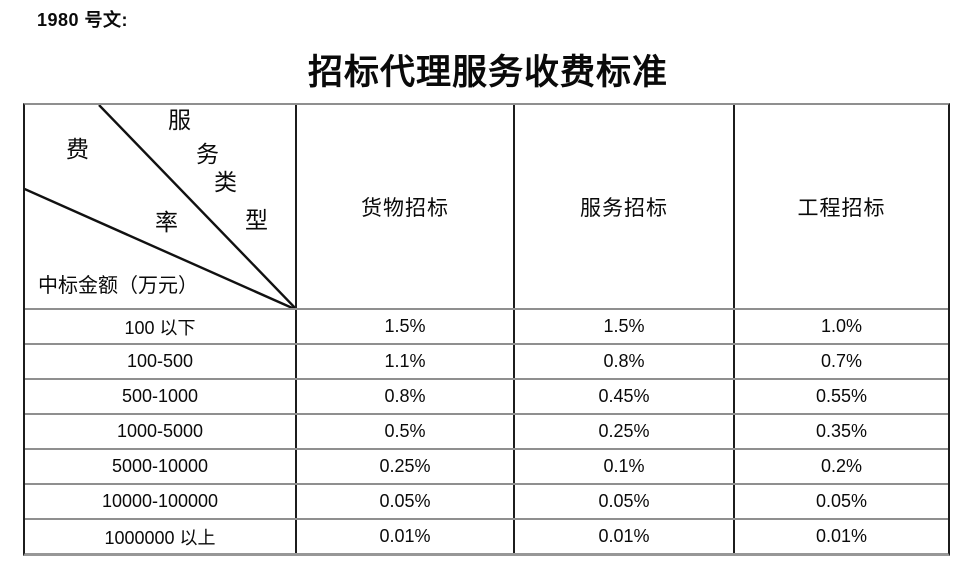 The image size is (976, 581). I want to click on table-row: 500-1000 0.8% 0.45% 0.55%, so click(486, 395).